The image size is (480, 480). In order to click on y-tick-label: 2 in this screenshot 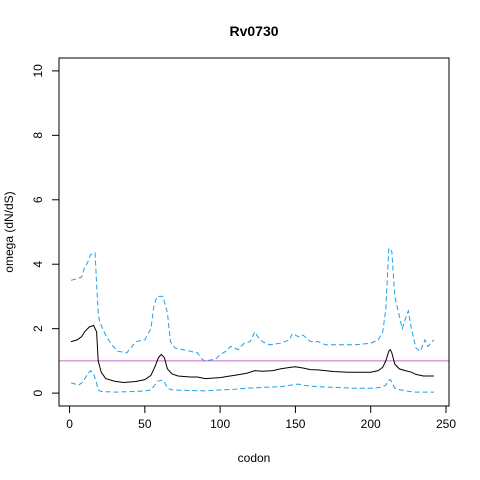, I will do `click(38, 328)`.